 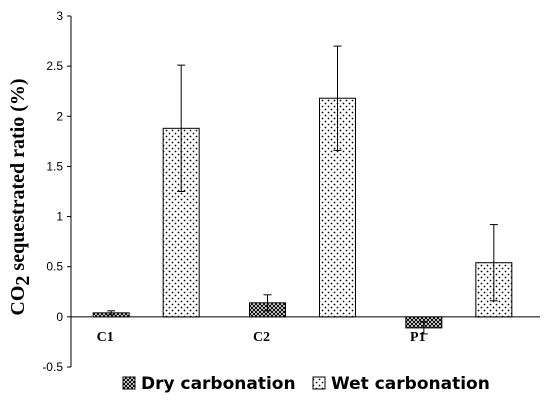 What do you see at coordinates (423, 328) in the screenshot?
I see `error-bar-dry-carbonation-p1` at bounding box center [423, 328].